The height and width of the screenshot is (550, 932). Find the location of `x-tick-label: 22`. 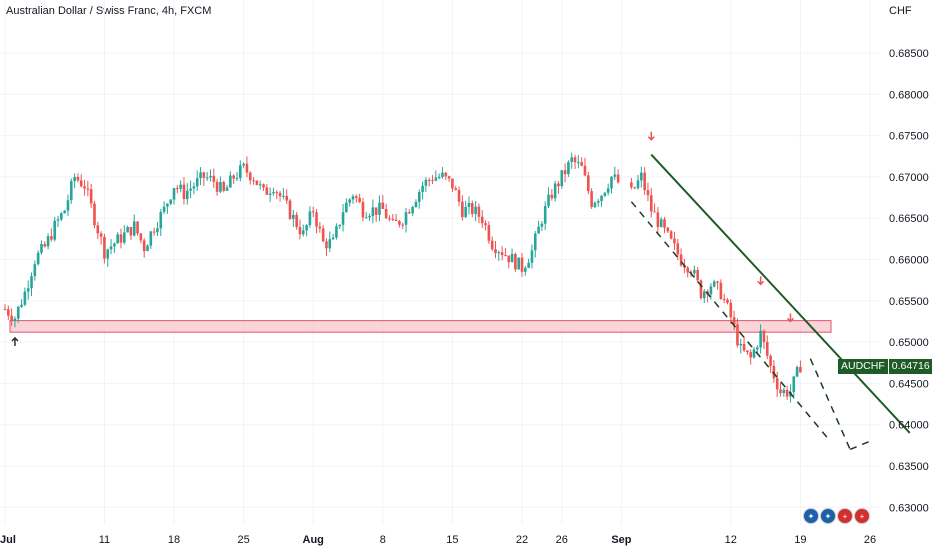

x-tick-label: 22 is located at coordinates (522, 540).